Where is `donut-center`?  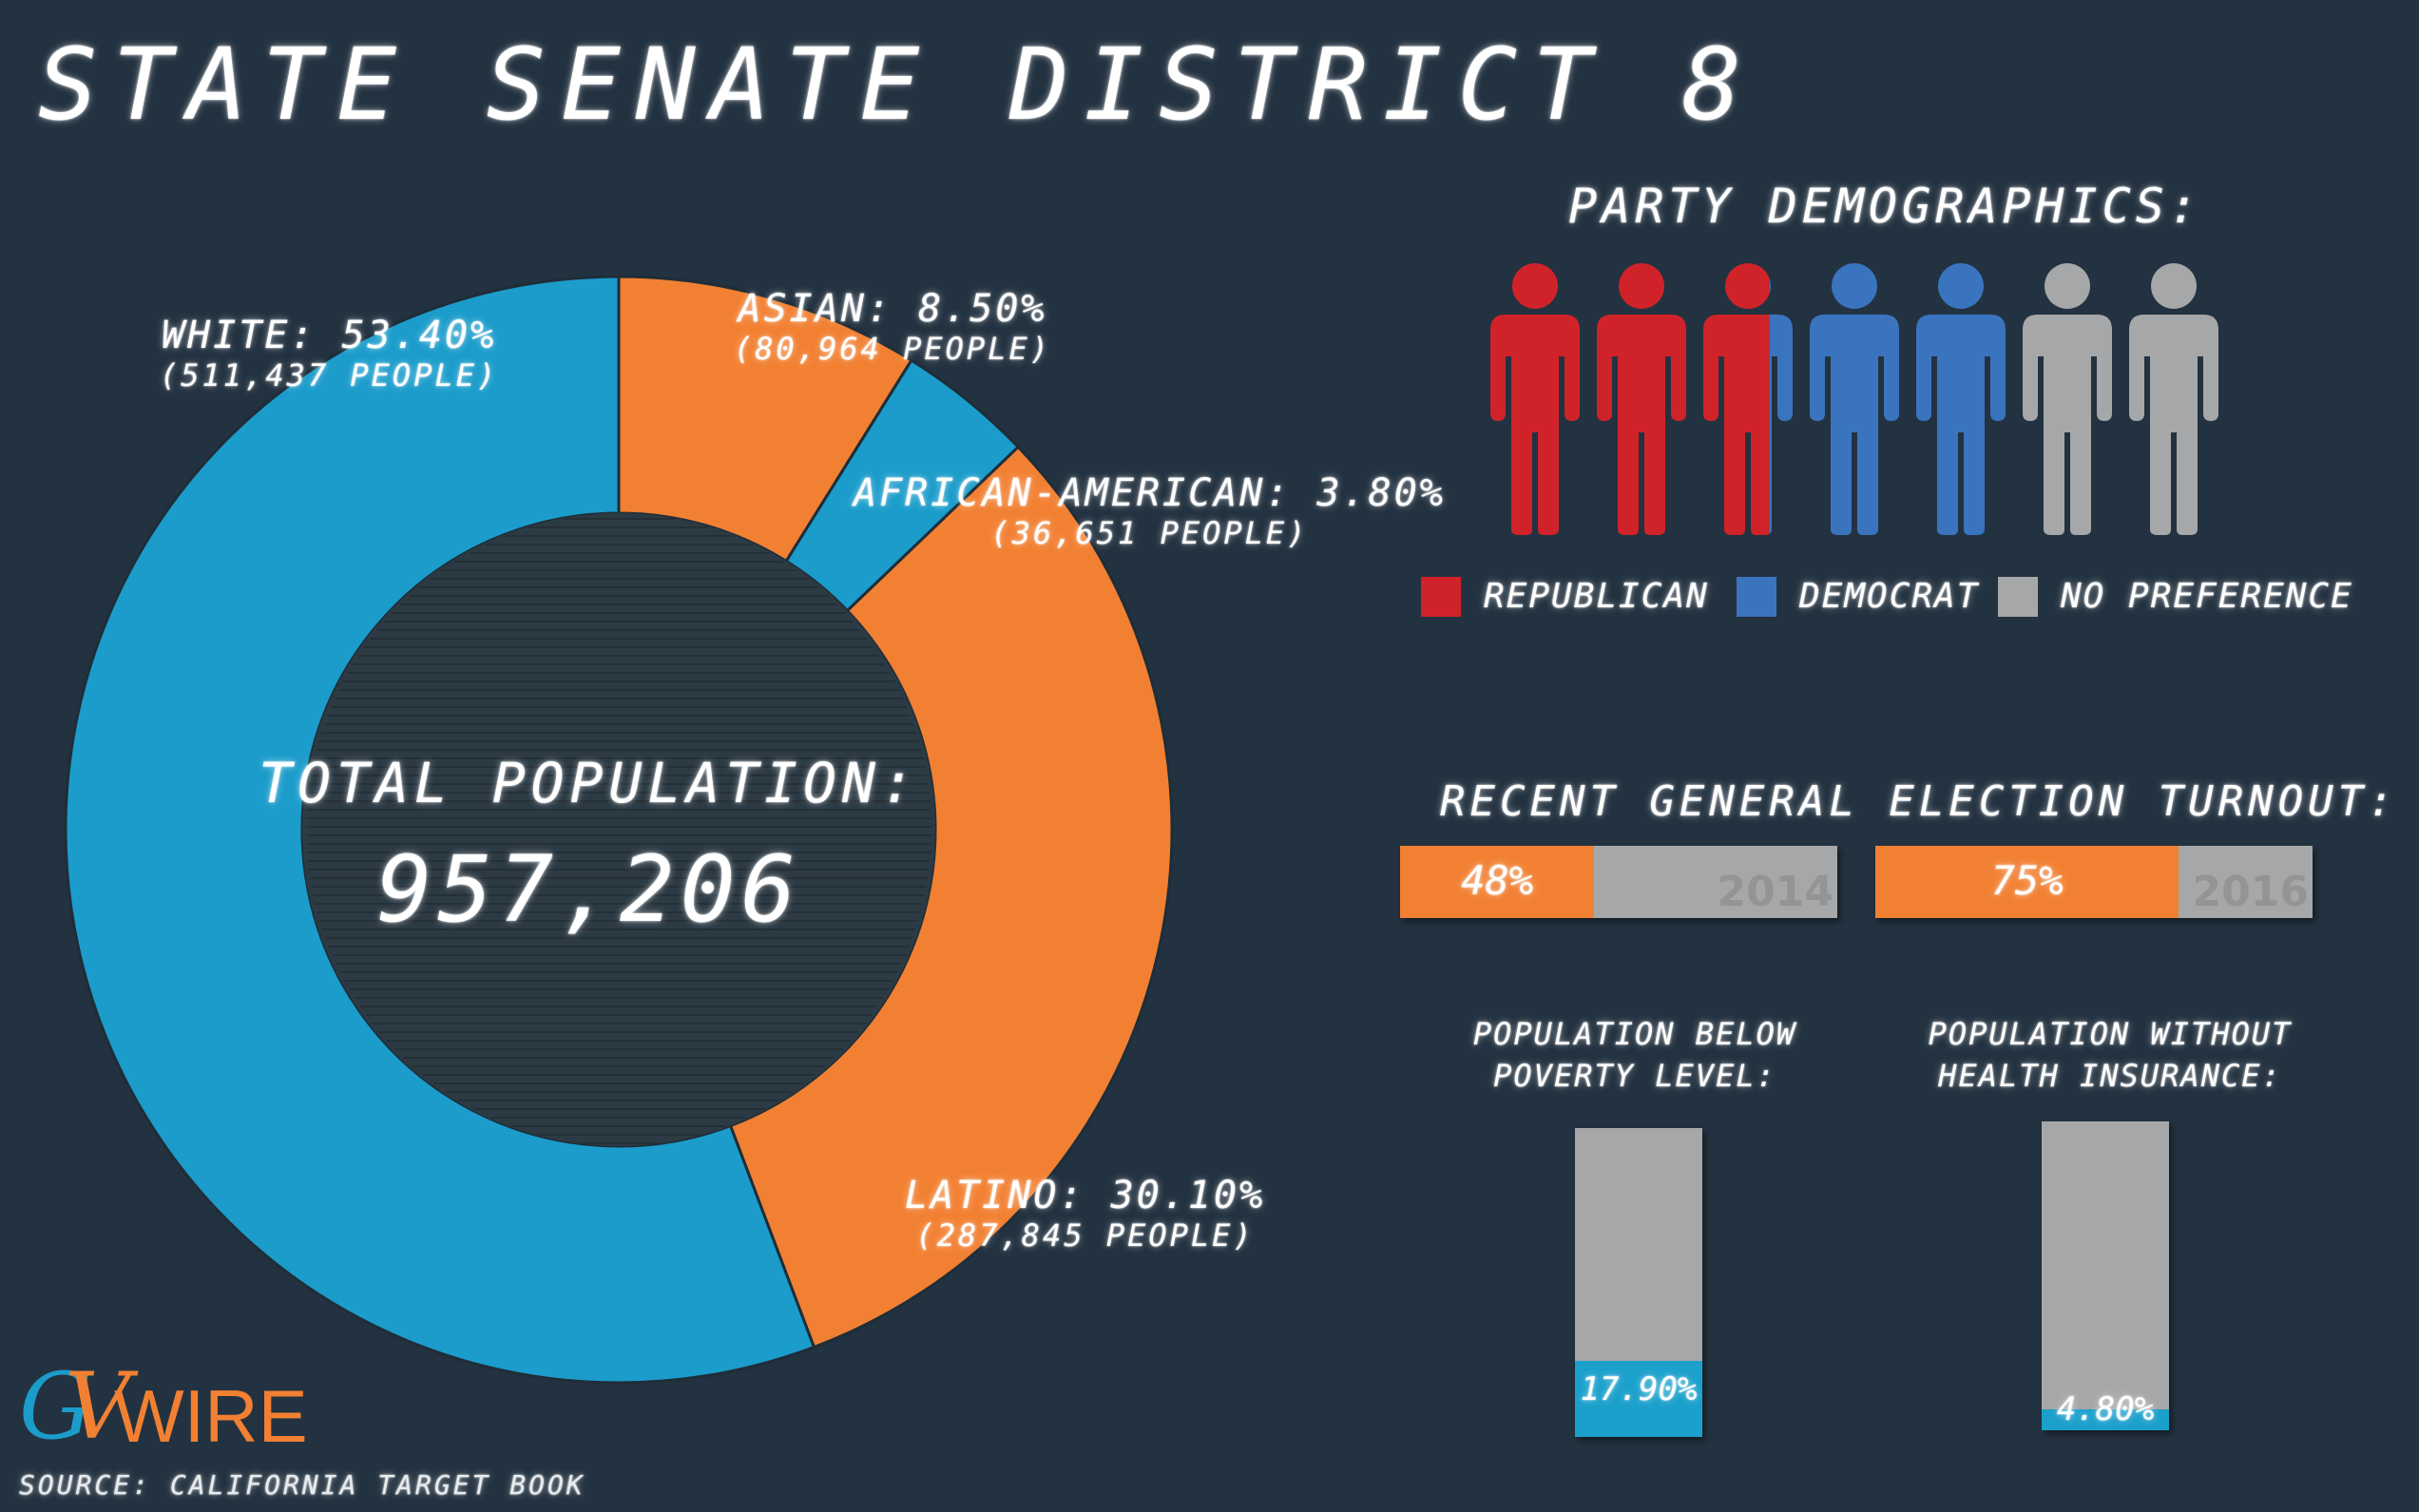 donut-center is located at coordinates (618, 829).